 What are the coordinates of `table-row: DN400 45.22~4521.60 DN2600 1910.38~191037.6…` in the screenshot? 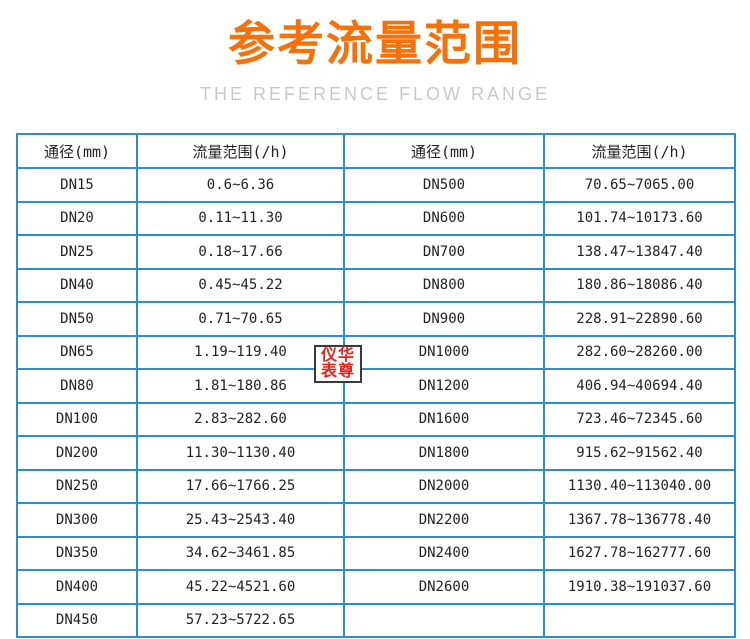 It's located at (376, 587).